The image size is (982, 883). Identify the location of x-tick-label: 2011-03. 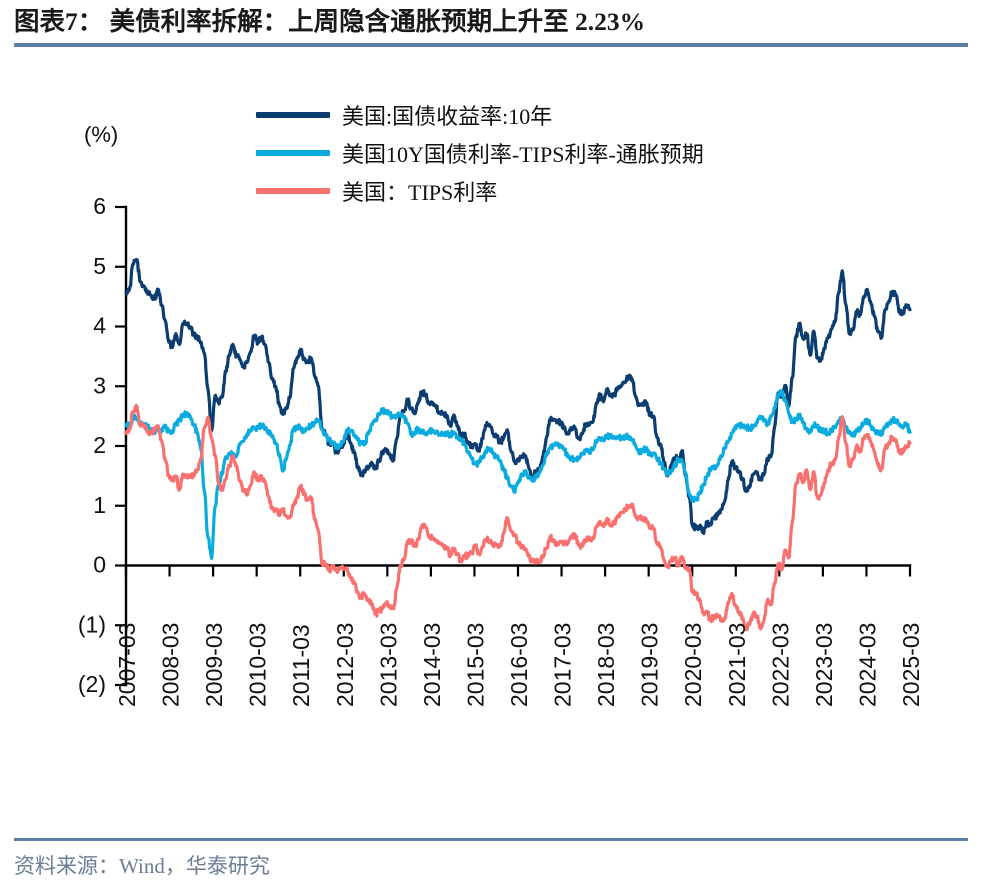
(301, 665).